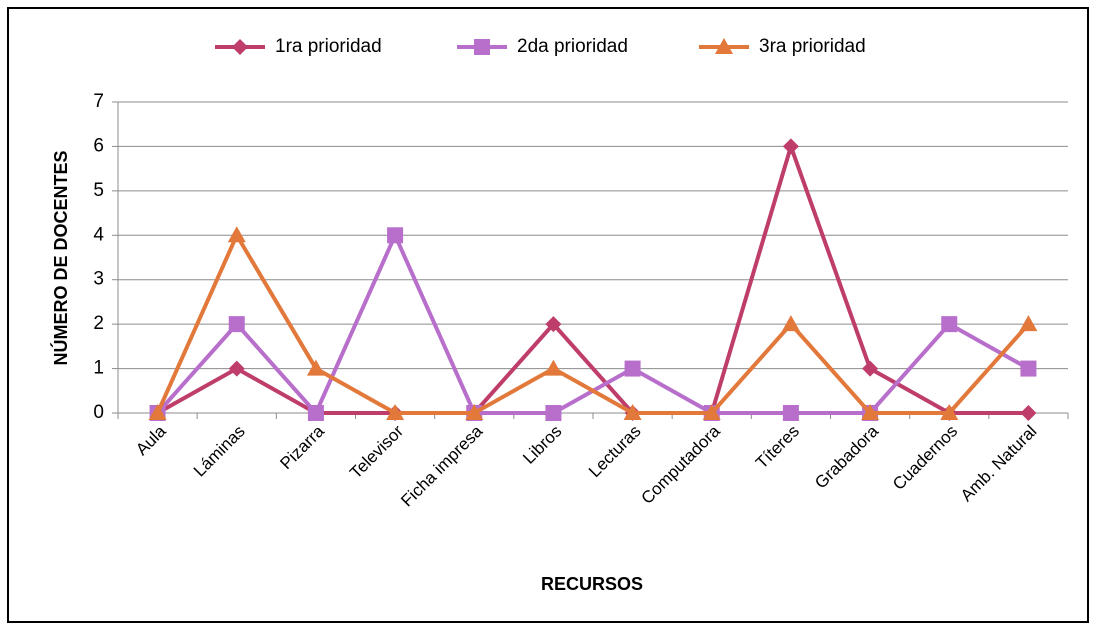  Describe the element at coordinates (98, 368) in the screenshot. I see `y-tick-label: 1` at that location.